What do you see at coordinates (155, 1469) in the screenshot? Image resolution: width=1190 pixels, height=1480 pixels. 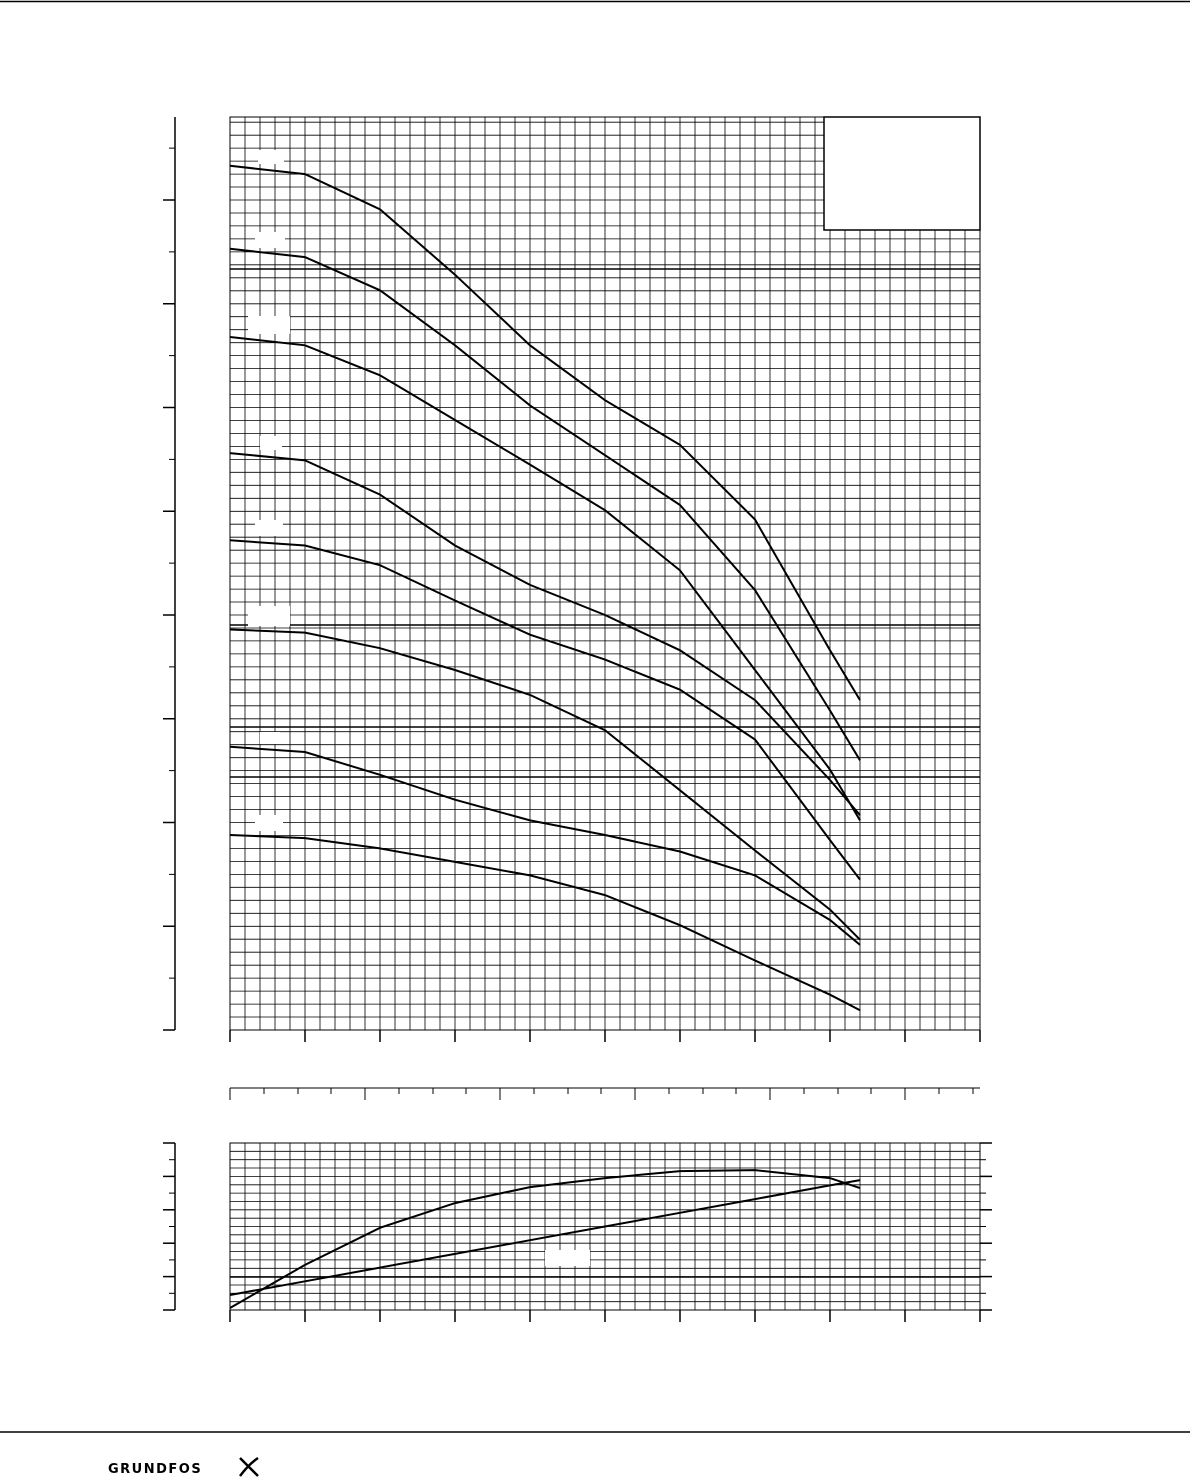 I see `logo: GRUNDFOS` at bounding box center [155, 1469].